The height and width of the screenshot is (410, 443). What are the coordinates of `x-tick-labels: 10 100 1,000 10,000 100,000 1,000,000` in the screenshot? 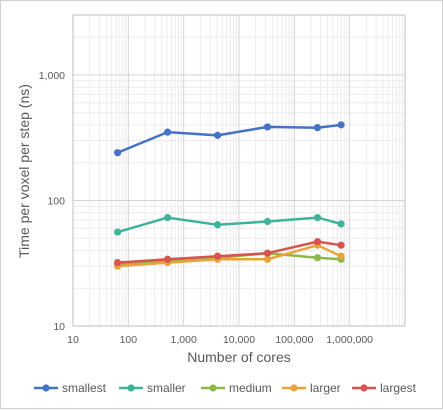 It's located at (220, 340).